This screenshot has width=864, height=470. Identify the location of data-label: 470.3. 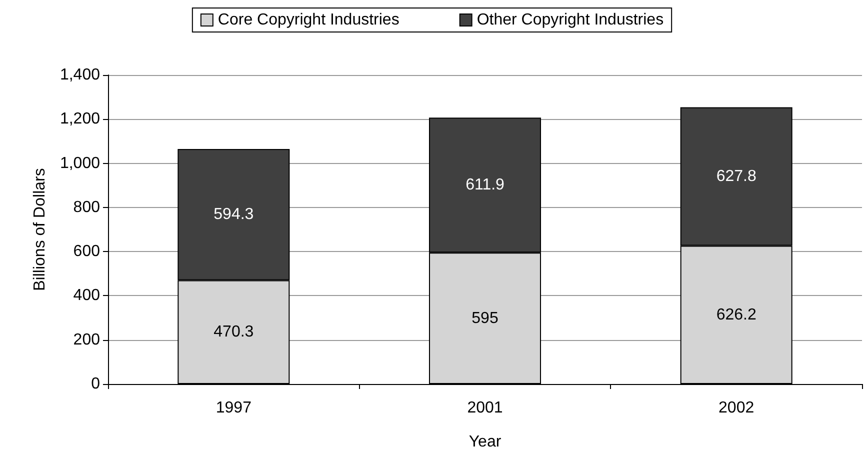
(234, 332).